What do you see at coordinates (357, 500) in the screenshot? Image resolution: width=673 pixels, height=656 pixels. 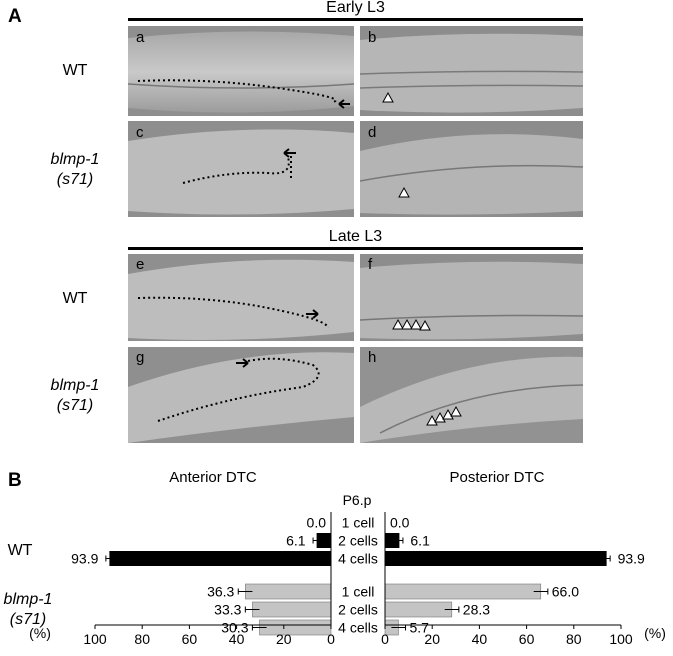 I see `center-title: P6.p` at bounding box center [357, 500].